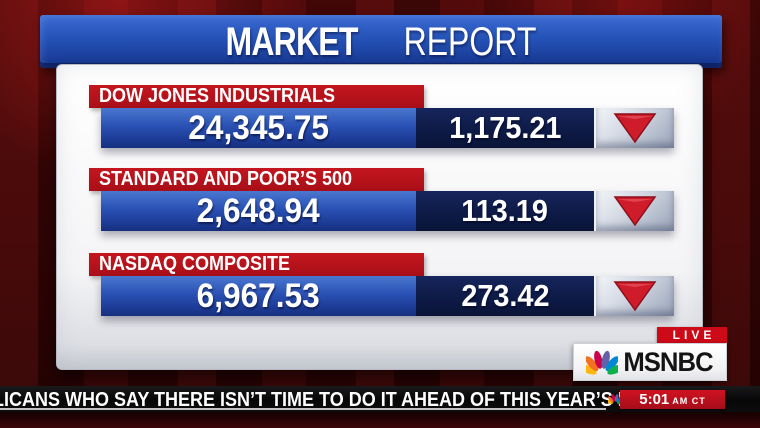  What do you see at coordinates (470, 41) in the screenshot?
I see `banner-title-regular: REPORT` at bounding box center [470, 41].